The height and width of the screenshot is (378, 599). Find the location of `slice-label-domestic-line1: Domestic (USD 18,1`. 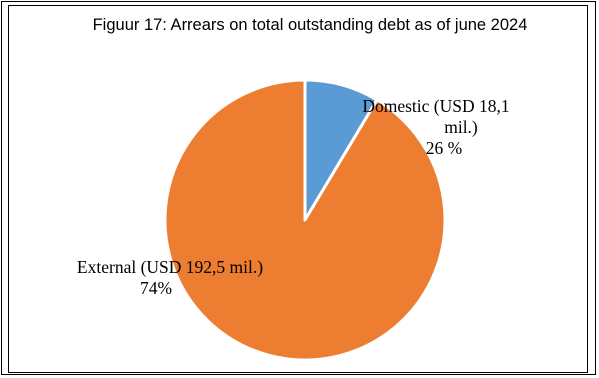

slice-label-domestic-line1: Domestic (USD 18,1 is located at coordinates (436, 106).